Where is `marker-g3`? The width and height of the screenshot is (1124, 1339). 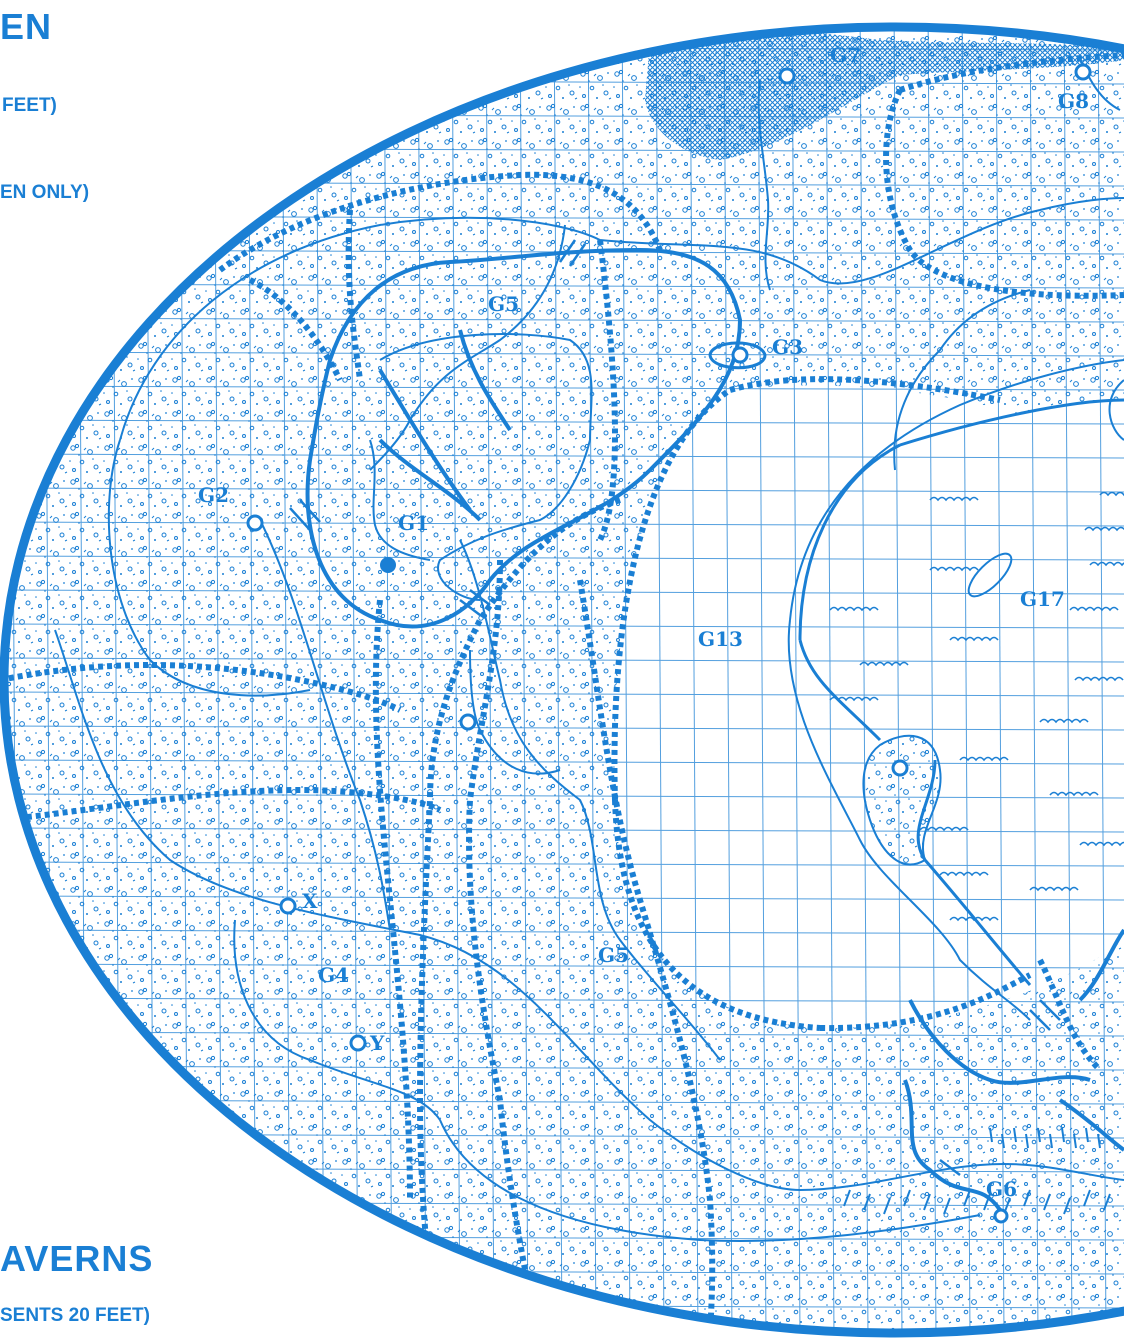 marker-g3 is located at coordinates (740, 355).